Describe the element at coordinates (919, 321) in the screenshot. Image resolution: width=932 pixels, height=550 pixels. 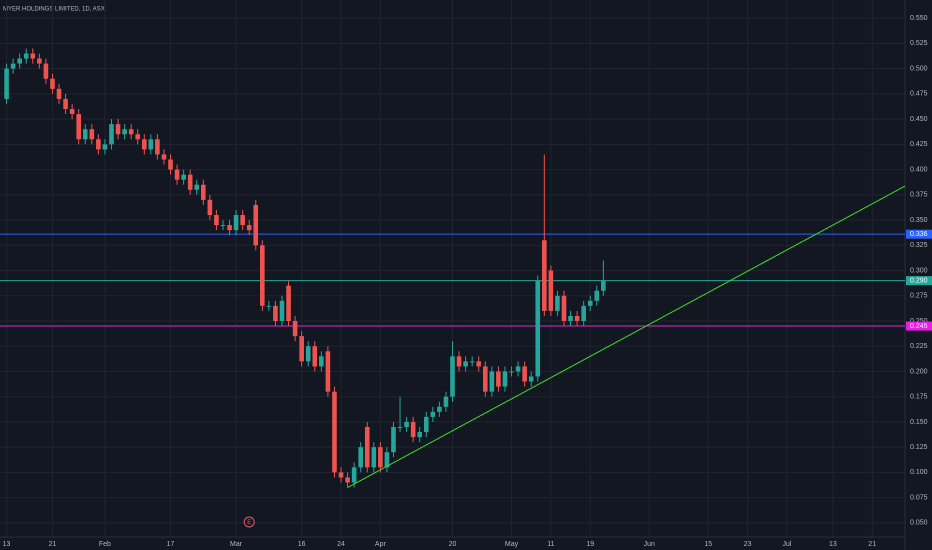
I see `y-tick-label: 0.250` at that location.